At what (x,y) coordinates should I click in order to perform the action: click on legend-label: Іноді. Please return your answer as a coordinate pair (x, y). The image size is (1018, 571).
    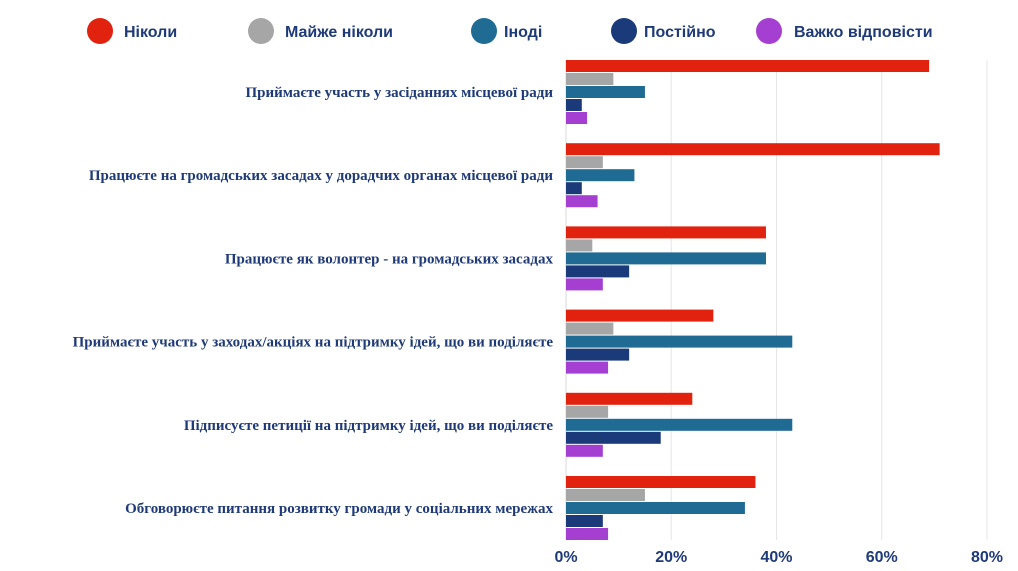
    Looking at the image, I should click on (523, 32).